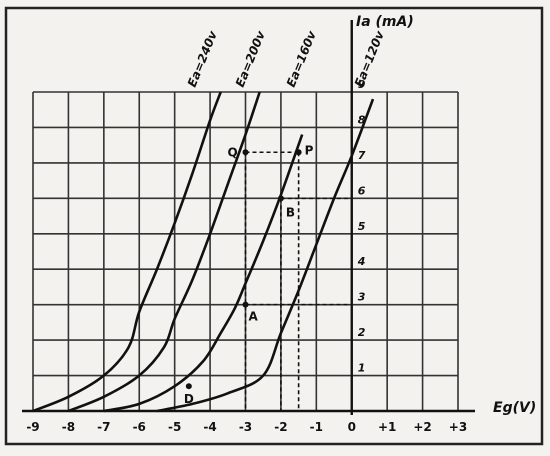 The width and height of the screenshot is (550, 456). Describe the element at coordinates (103, 427) in the screenshot. I see `x-tick-label: -7` at that location.